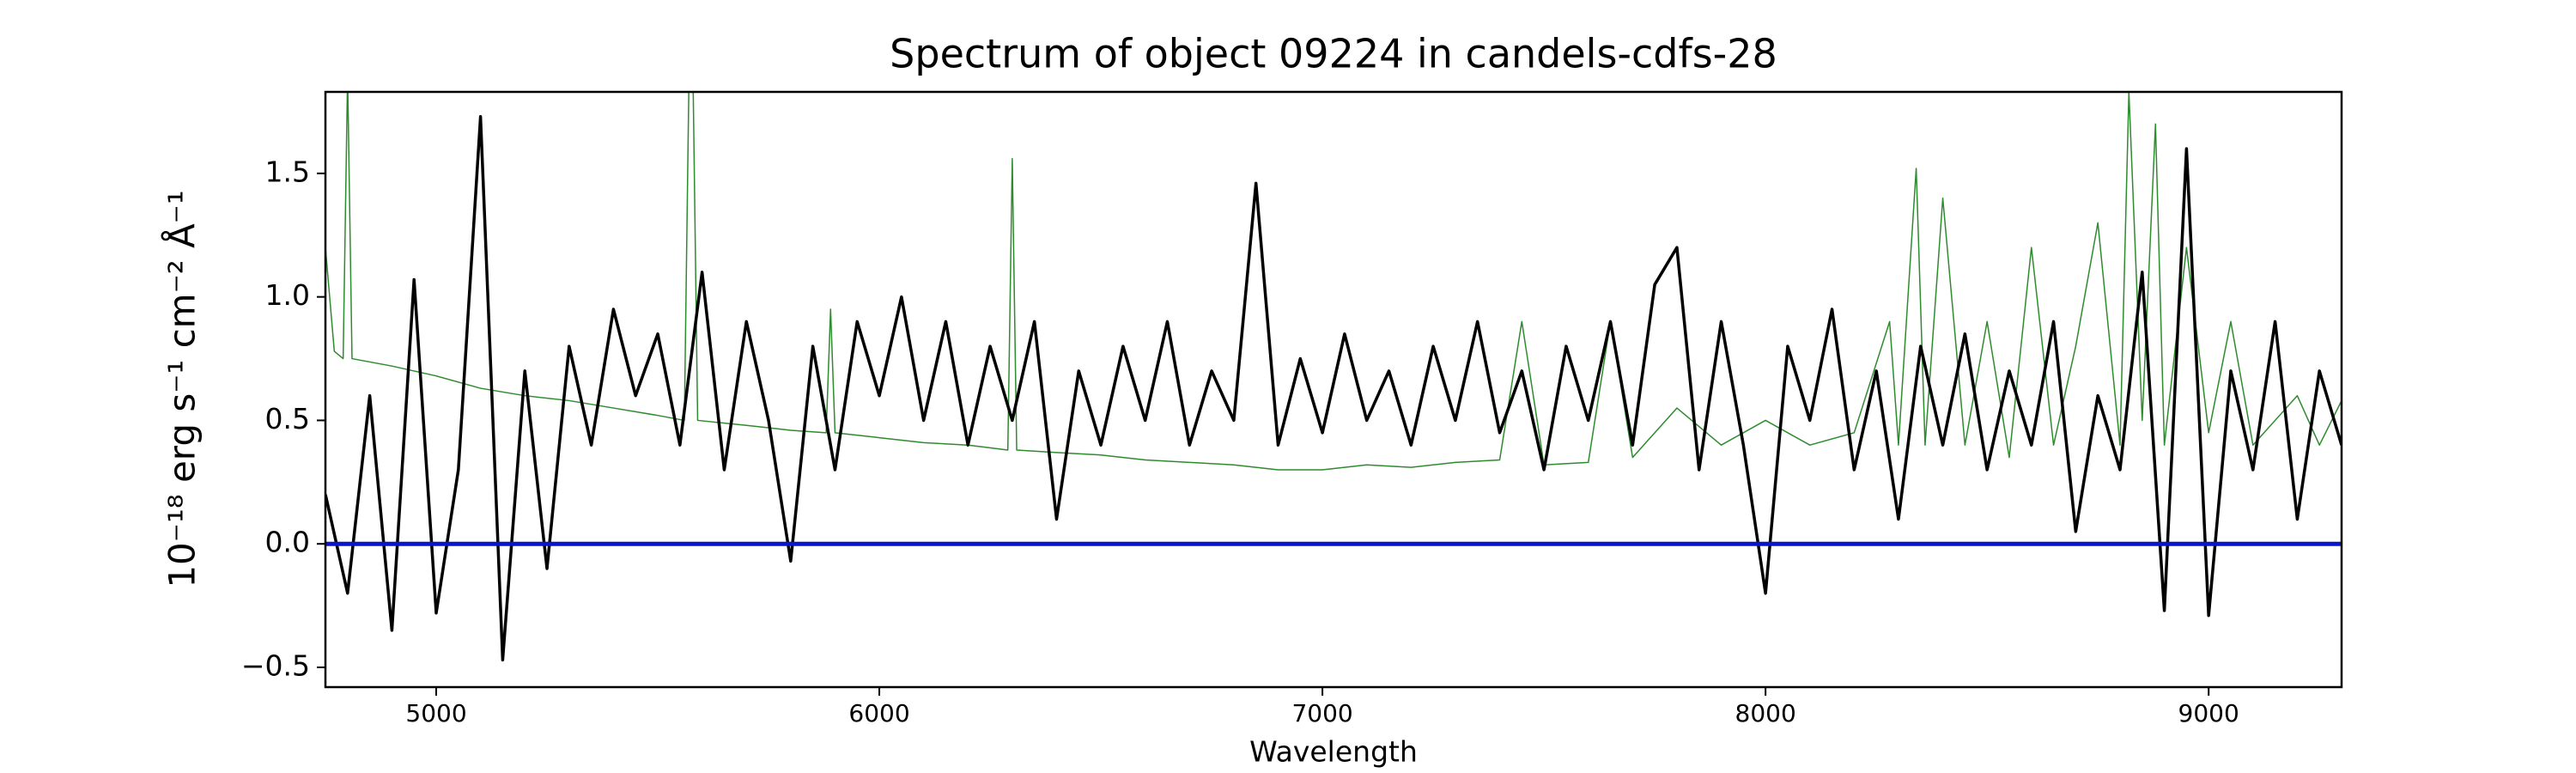 The image size is (2576, 773). I want to click on x-tick-label: 7000, so click(1321, 713).